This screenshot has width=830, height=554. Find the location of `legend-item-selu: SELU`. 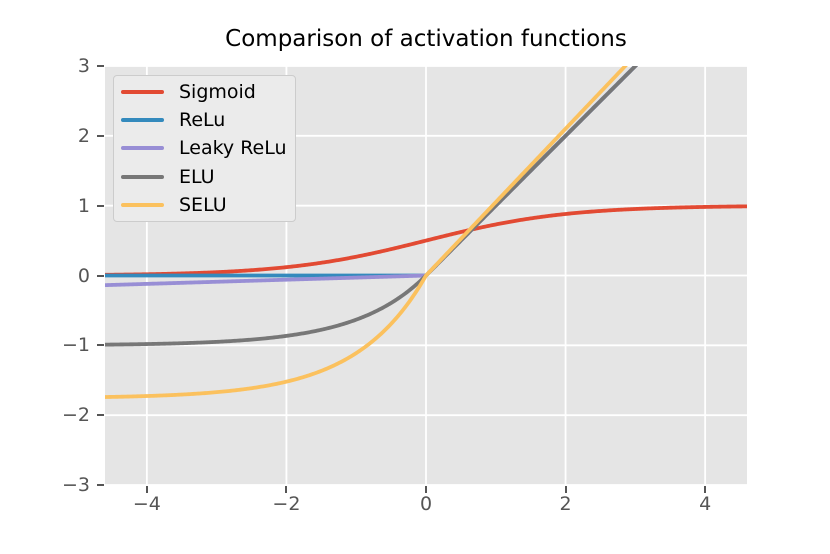

legend-item-selu: SELU is located at coordinates (204, 205).